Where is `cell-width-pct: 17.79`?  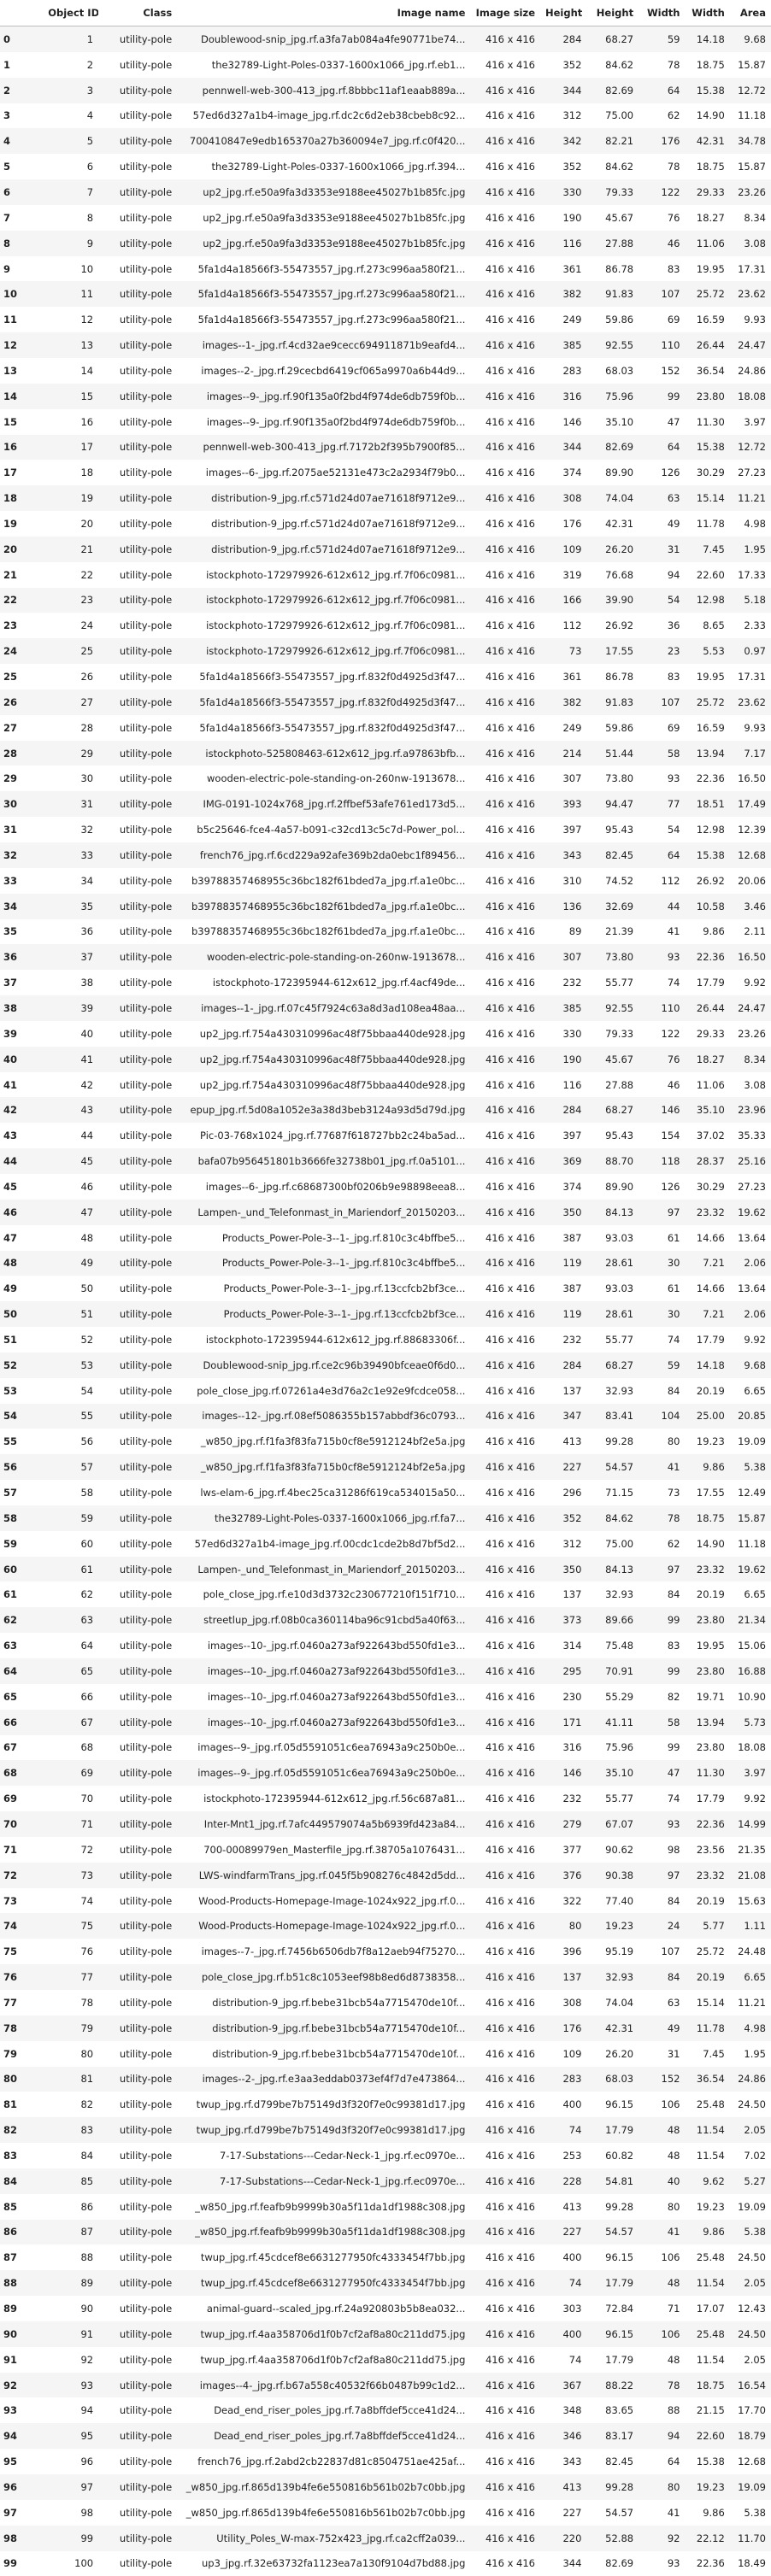 cell-width-pct: 17.79 is located at coordinates (710, 1799).